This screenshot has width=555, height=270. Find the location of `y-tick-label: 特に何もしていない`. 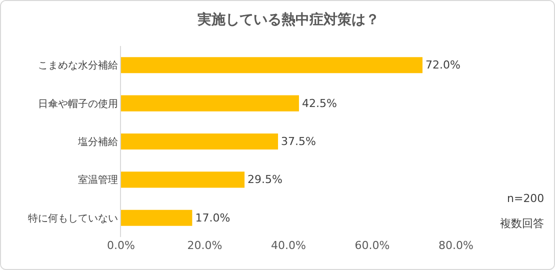

y-tick-label: 特に何もしていない is located at coordinates (73, 218).